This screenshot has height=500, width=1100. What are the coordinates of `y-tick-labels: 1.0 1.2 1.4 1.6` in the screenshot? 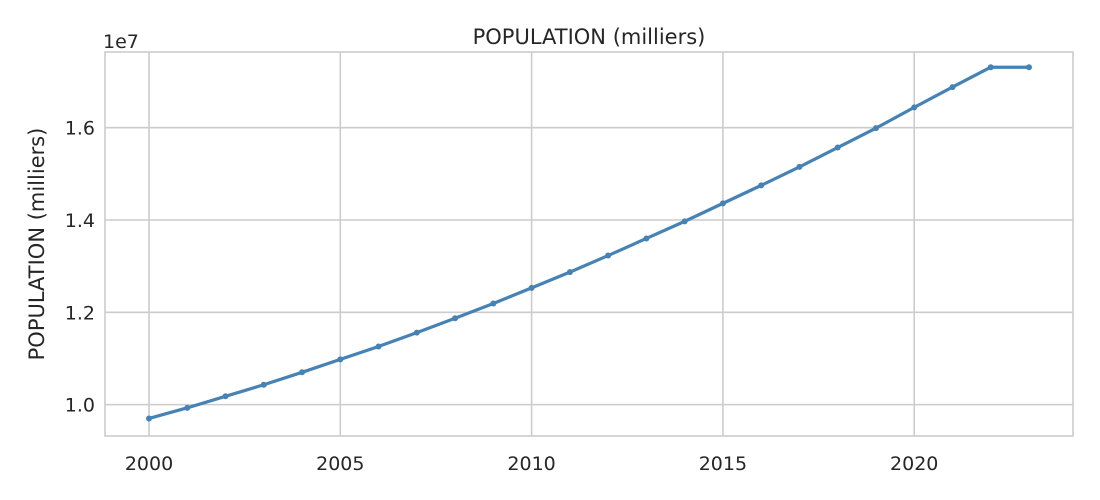 It's located at (80, 267).